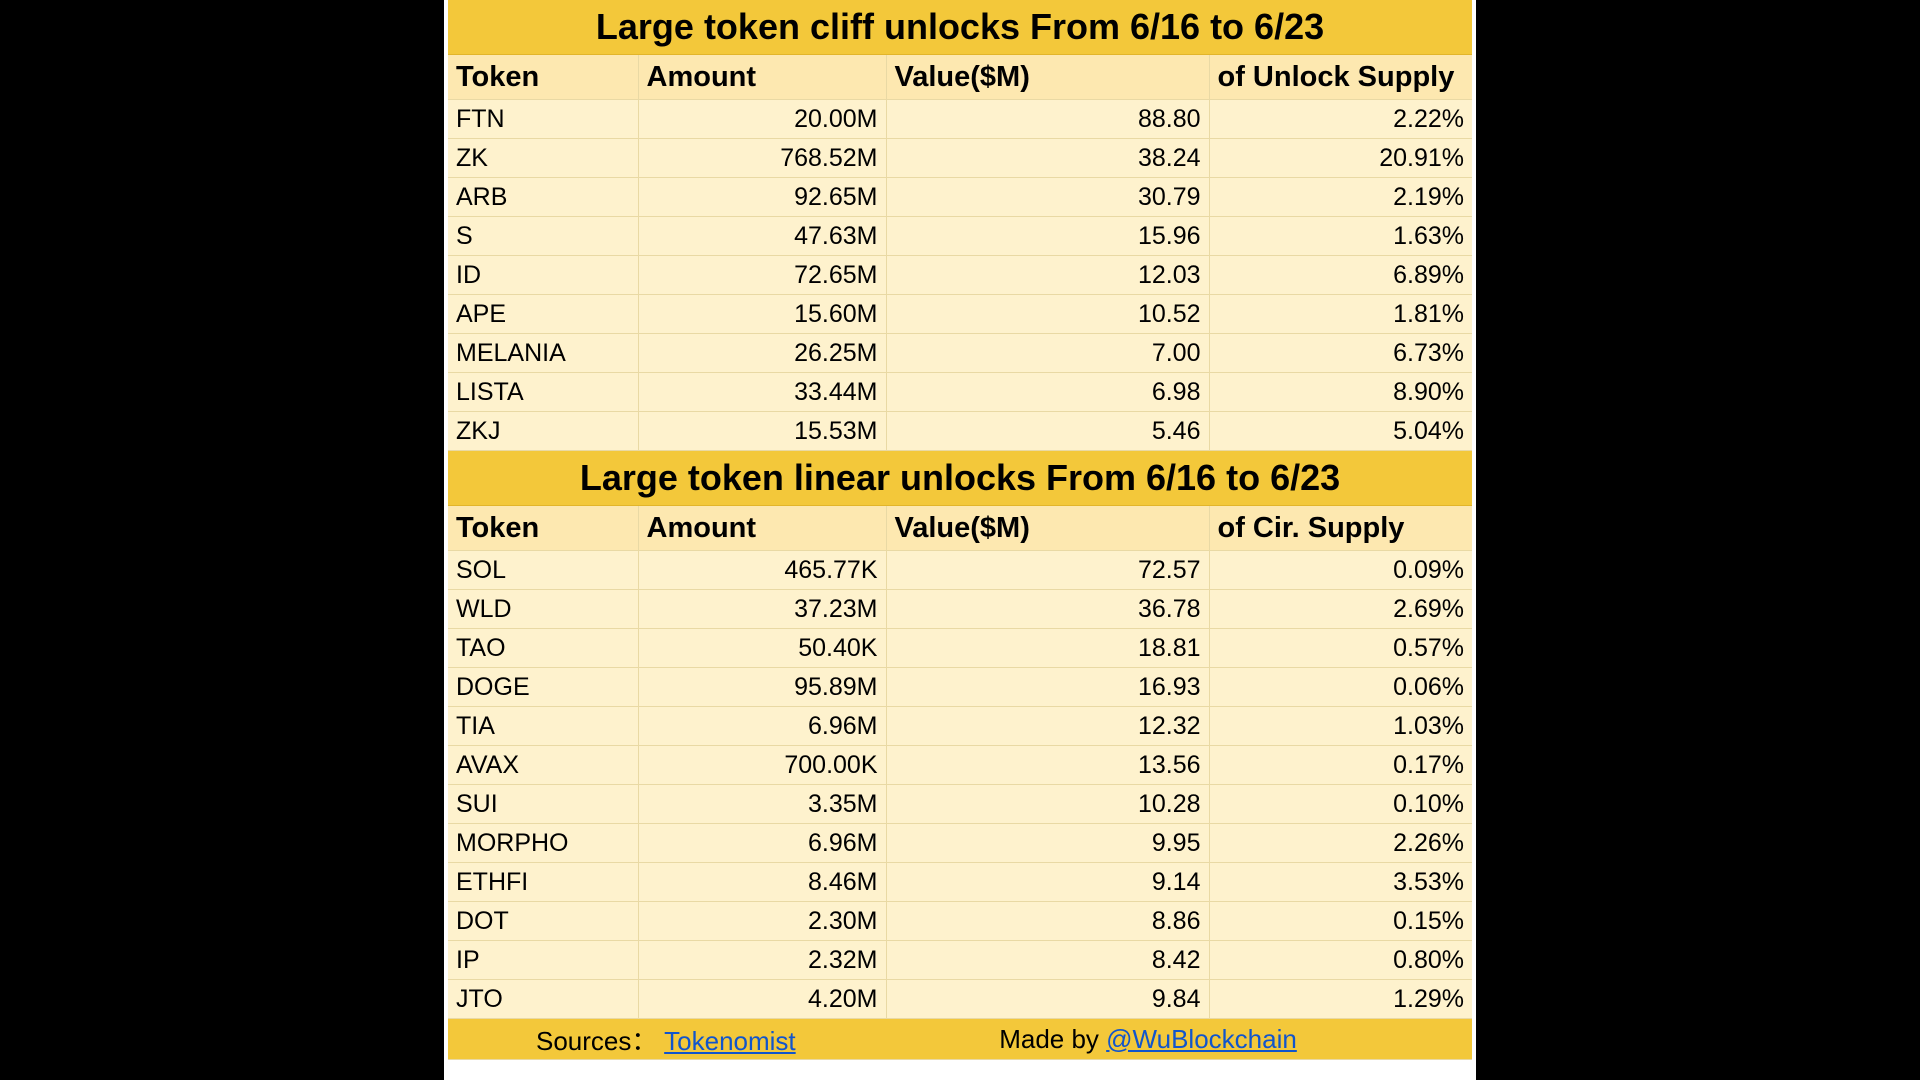  I want to click on table-row: LISTA 33.44M 6.98 8.90%, so click(960, 392).